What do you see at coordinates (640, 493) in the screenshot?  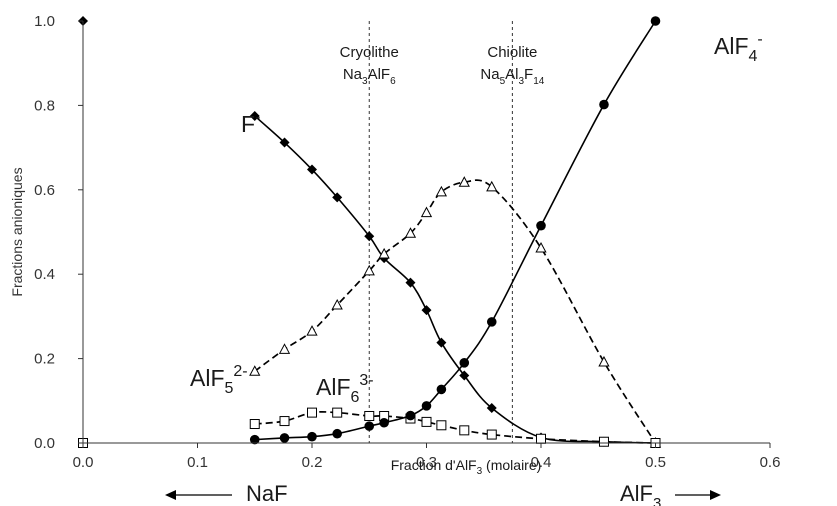 I see `arrow-label-right: AlF3` at bounding box center [640, 493].